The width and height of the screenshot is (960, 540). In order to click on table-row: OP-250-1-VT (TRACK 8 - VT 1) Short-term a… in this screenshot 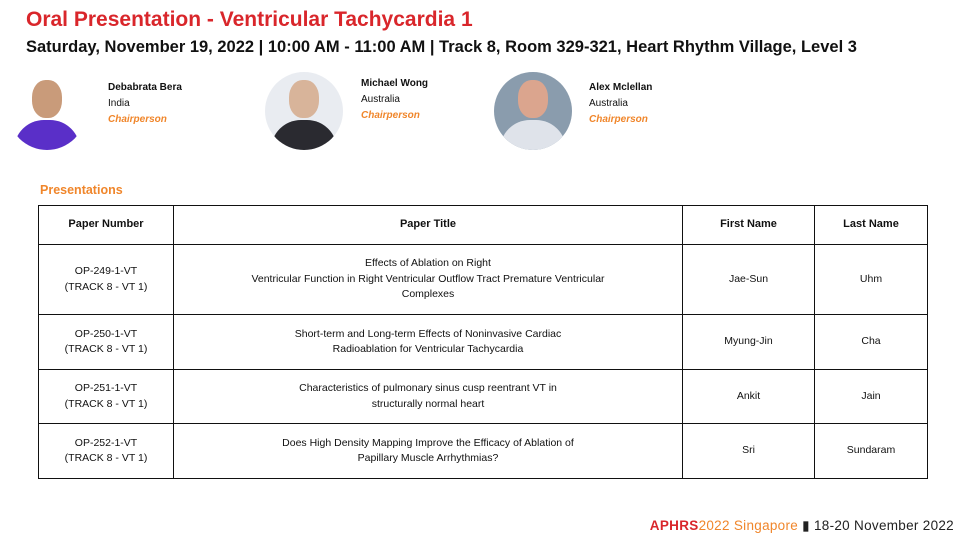, I will do `click(483, 342)`.